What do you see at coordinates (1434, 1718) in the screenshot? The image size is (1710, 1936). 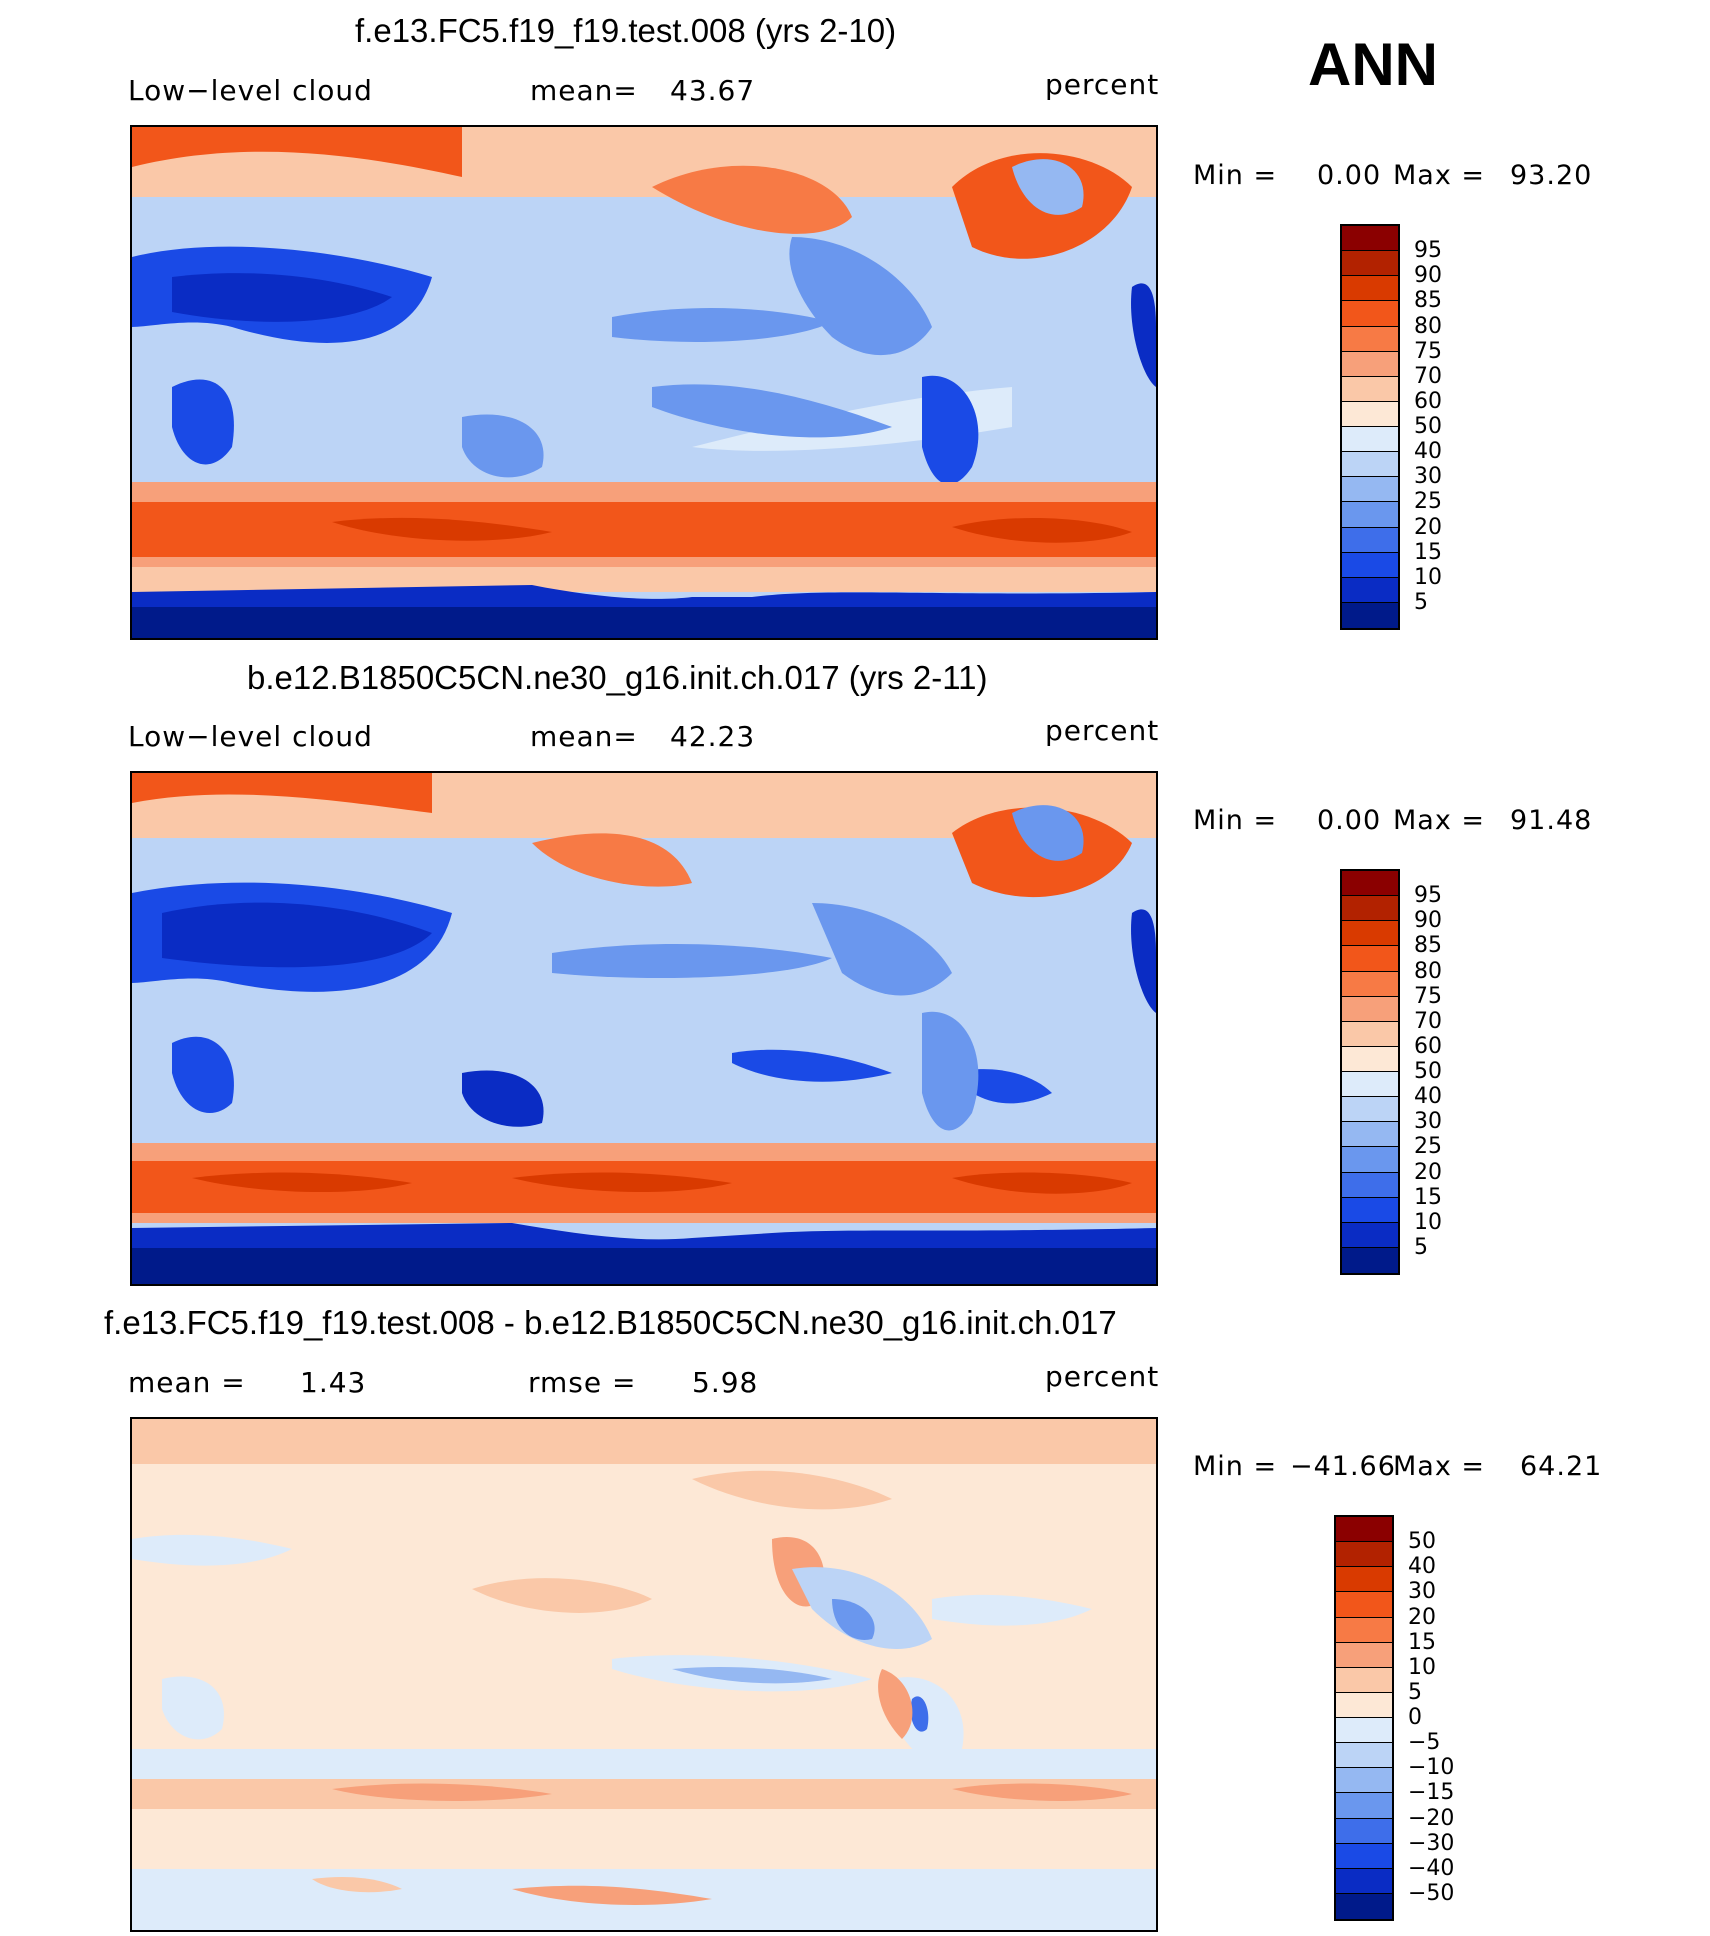 I see `panel-3-colorbar: 50 40 30 20 15 10 5 0 −5 −10 −15 −20 −30 −40 −50` at bounding box center [1434, 1718].